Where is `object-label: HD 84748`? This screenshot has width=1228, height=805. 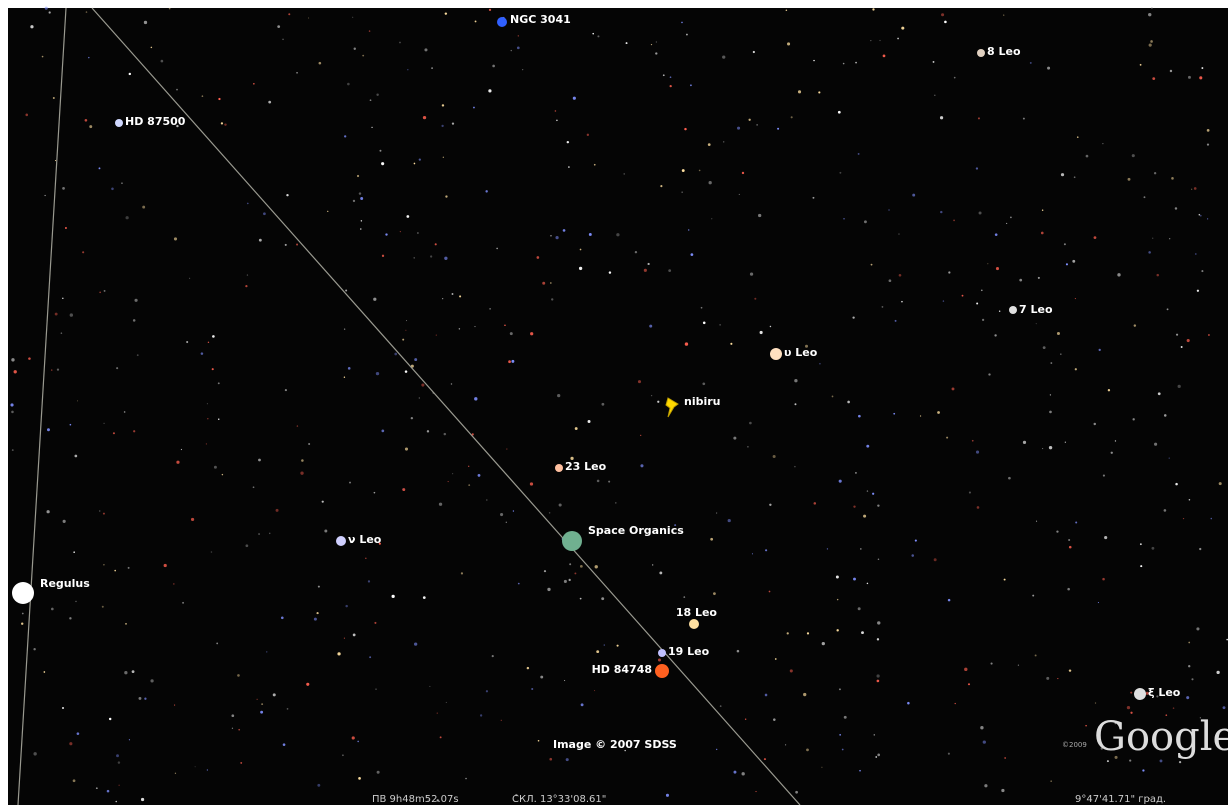
object-label: HD 84748 is located at coordinates (622, 669).